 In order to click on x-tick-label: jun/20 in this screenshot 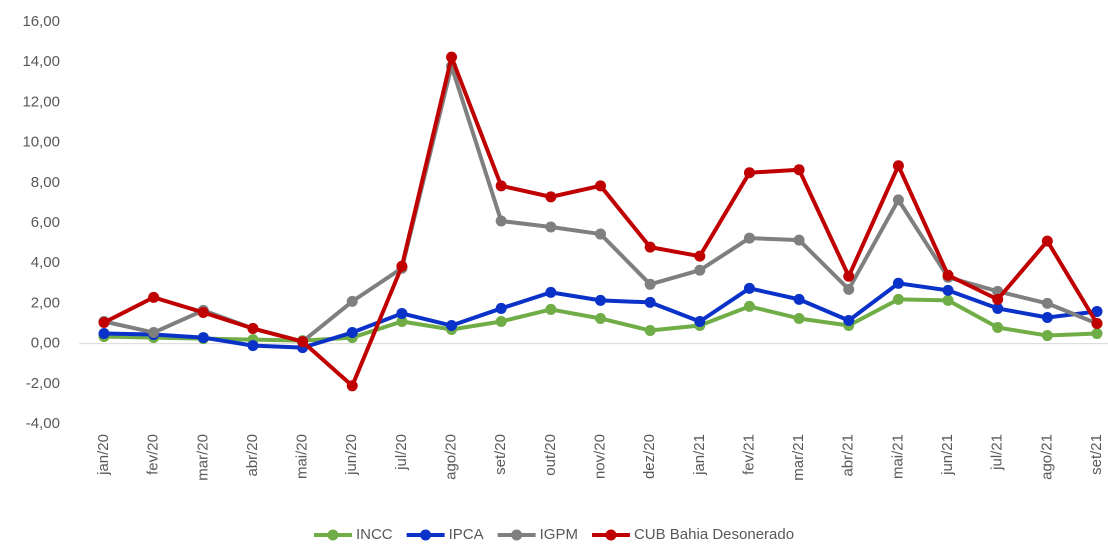, I will do `click(351, 455)`.